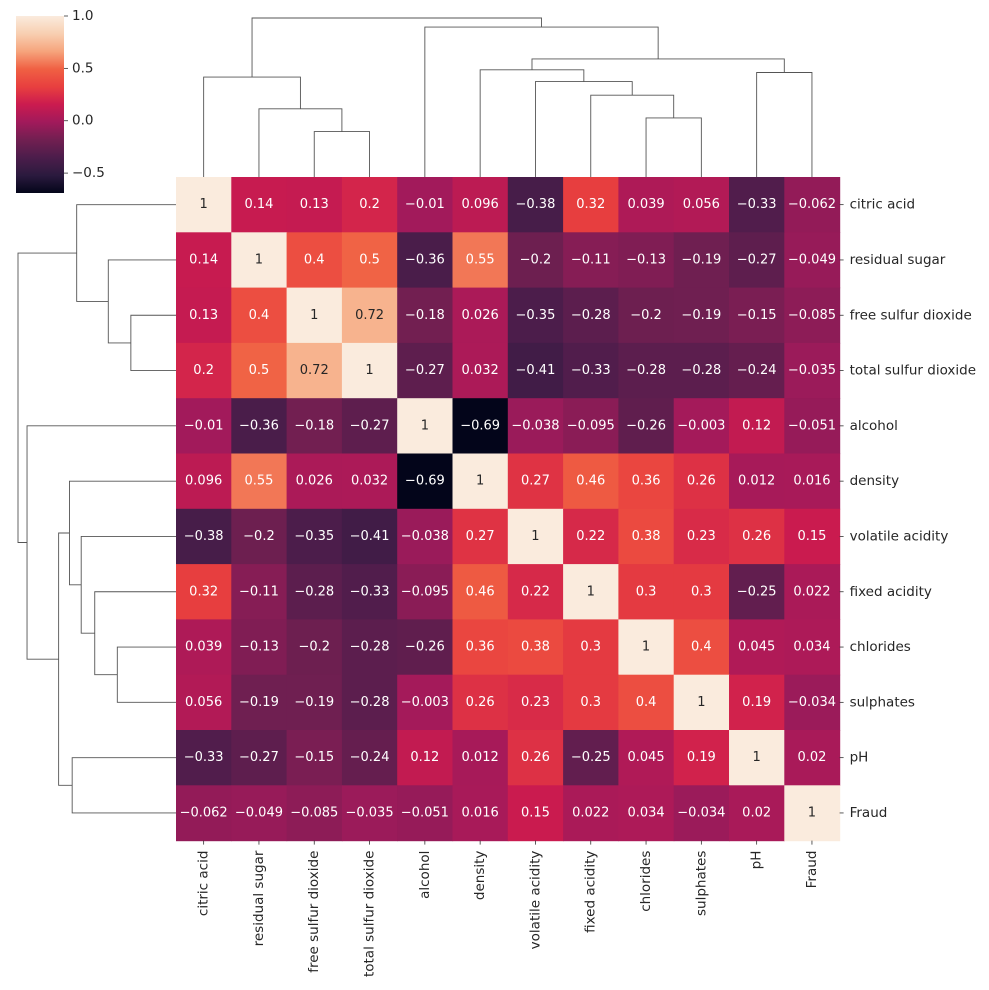  What do you see at coordinates (480, 259) in the screenshot?
I see `cell-value-label: 0.55` at bounding box center [480, 259].